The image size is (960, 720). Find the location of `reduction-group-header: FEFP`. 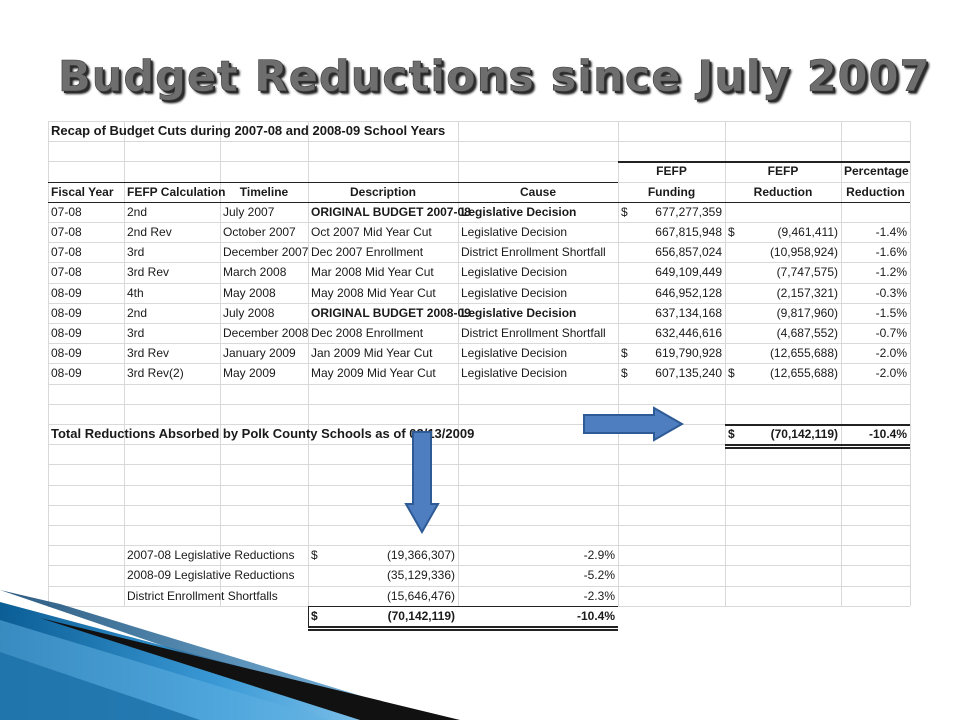

reduction-group-header: FEFP is located at coordinates (783, 171).